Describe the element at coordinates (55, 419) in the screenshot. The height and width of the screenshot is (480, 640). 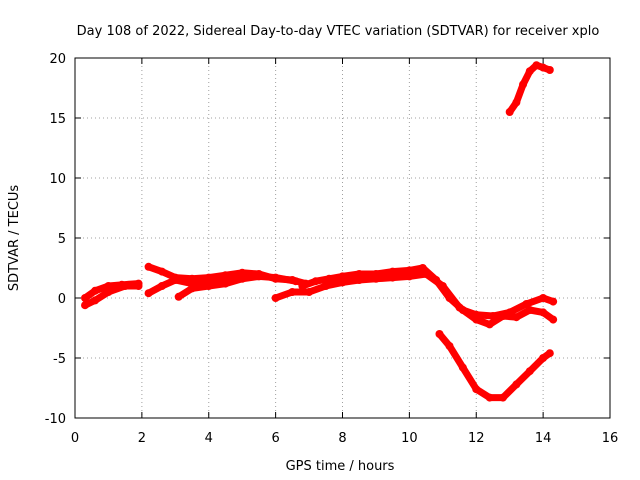
I see `y-tick-label: -10` at that location.